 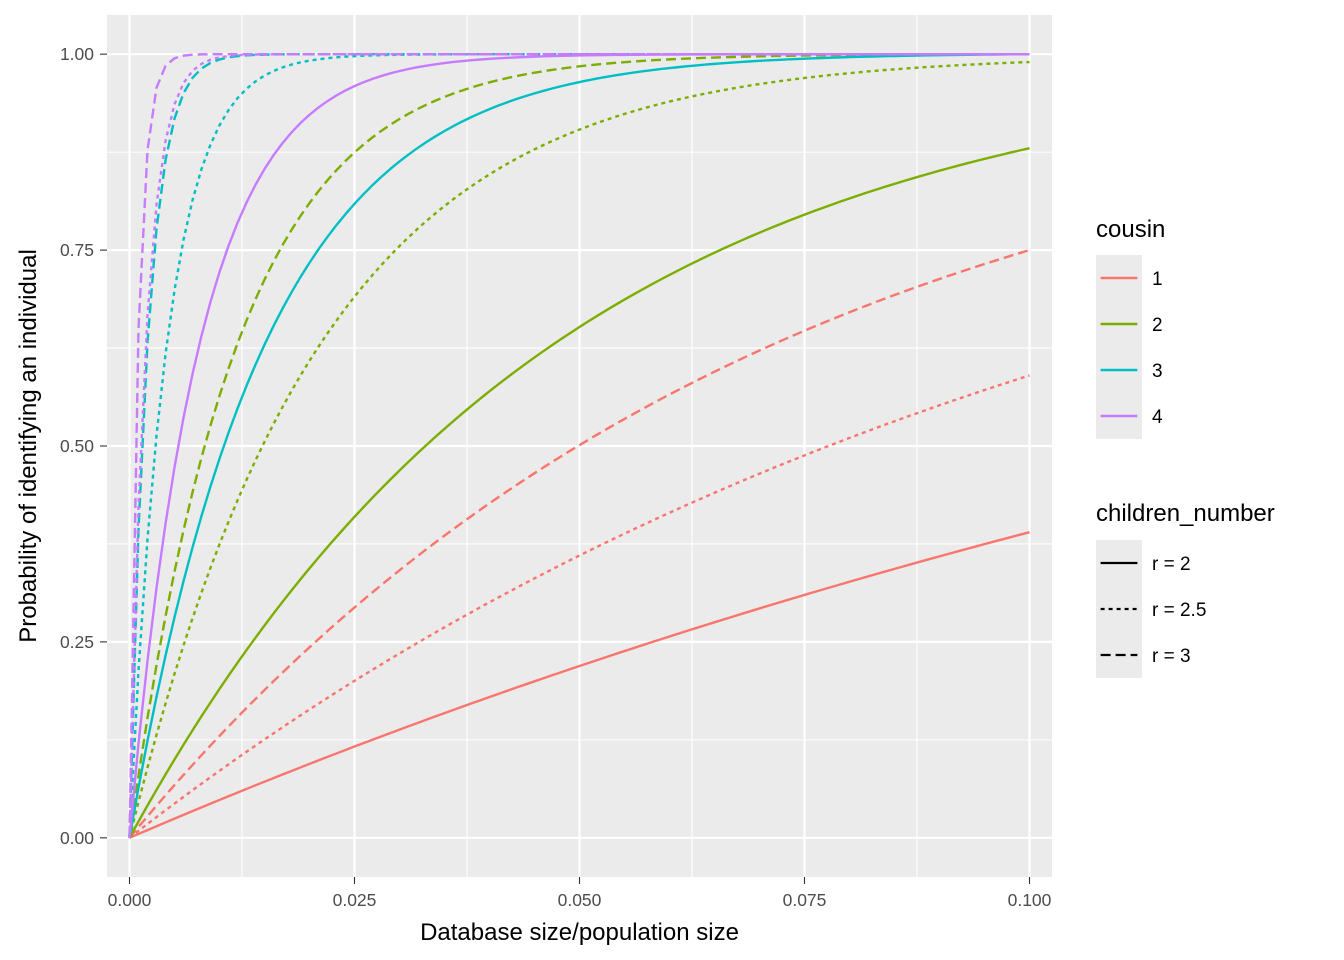 What do you see at coordinates (1130, 229) in the screenshot?
I see `legend-cousin-title: cousin` at bounding box center [1130, 229].